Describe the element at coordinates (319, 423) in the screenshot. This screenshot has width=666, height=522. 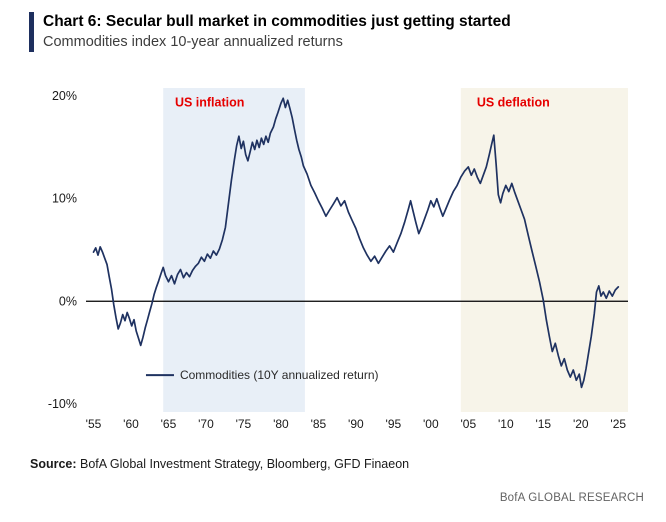
I see `x-tick-label: '85` at that location.